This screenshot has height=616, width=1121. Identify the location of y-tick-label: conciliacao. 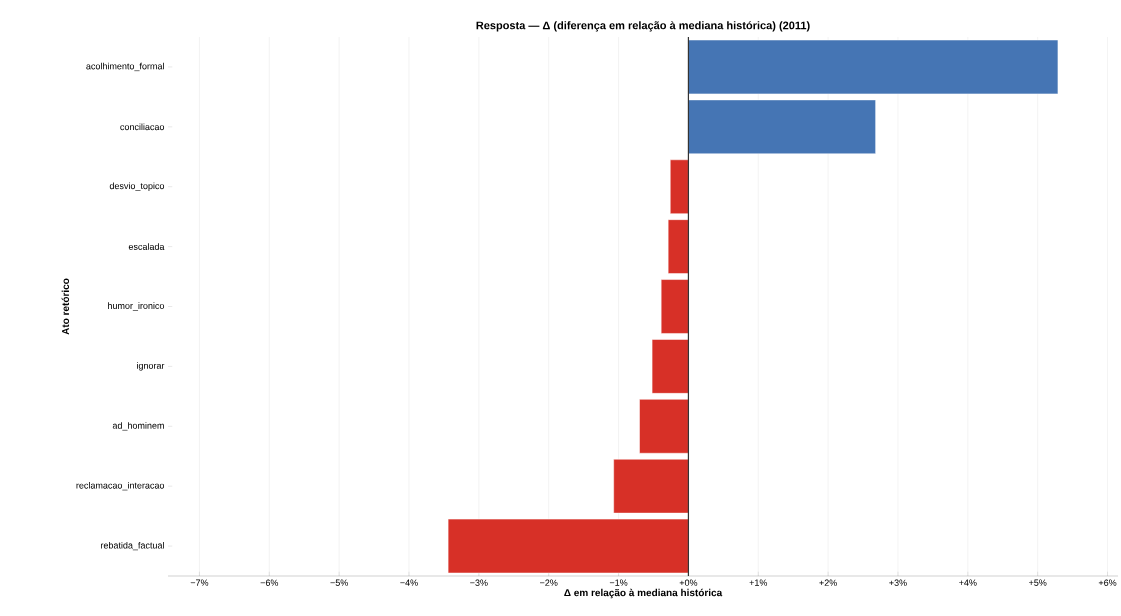
(142, 127).